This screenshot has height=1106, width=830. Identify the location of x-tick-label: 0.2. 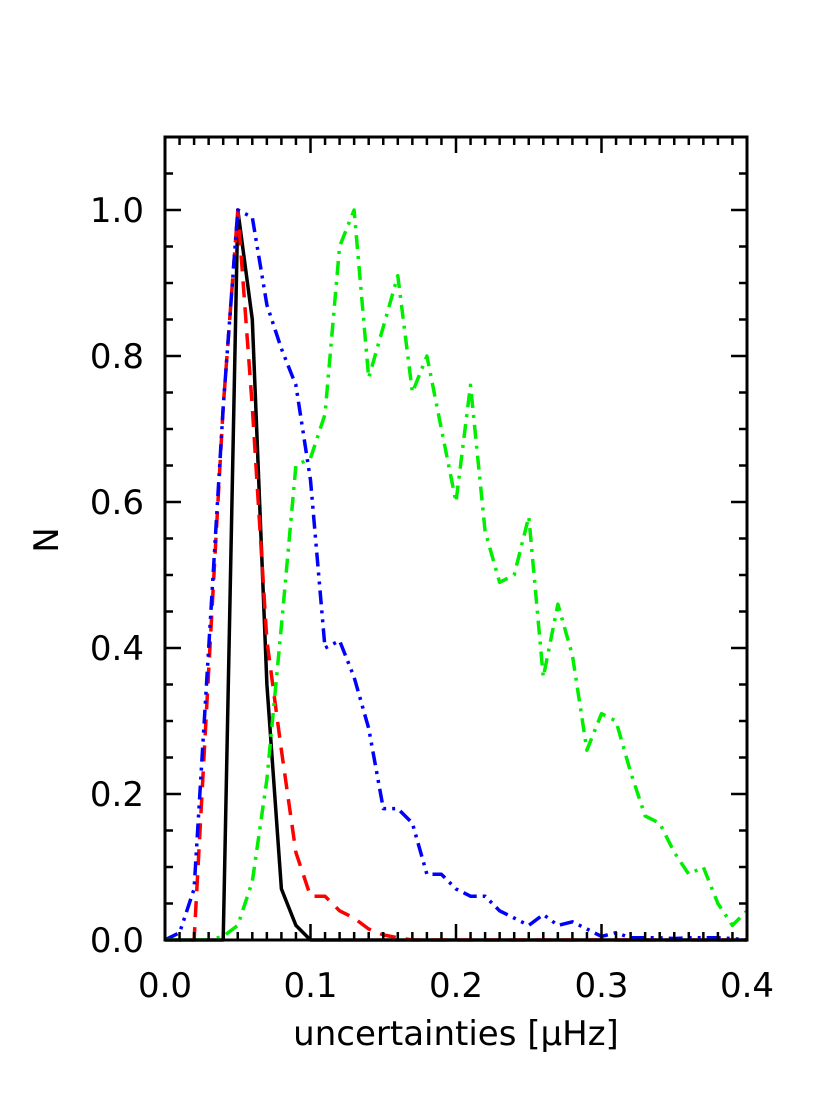
(456, 986).